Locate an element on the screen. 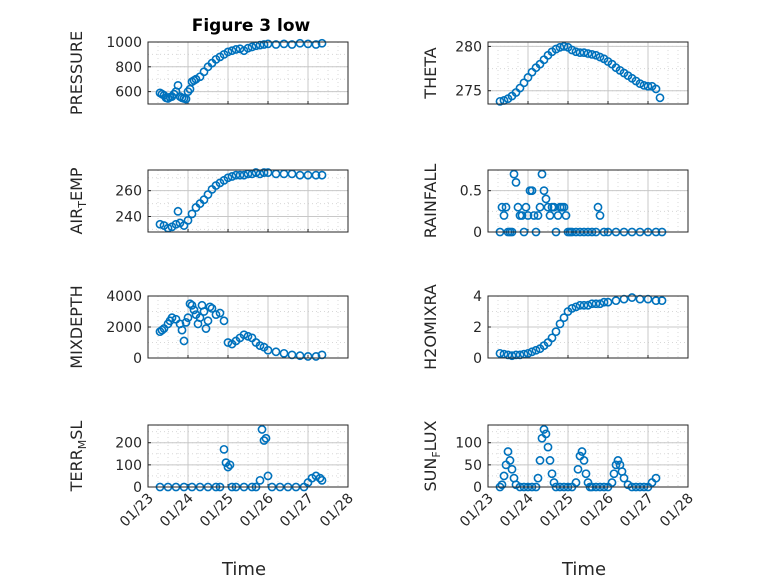 Image resolution: width=778 pixels, height=583 pixels. y-axis-label: TERRMSL is located at coordinates (78, 457).